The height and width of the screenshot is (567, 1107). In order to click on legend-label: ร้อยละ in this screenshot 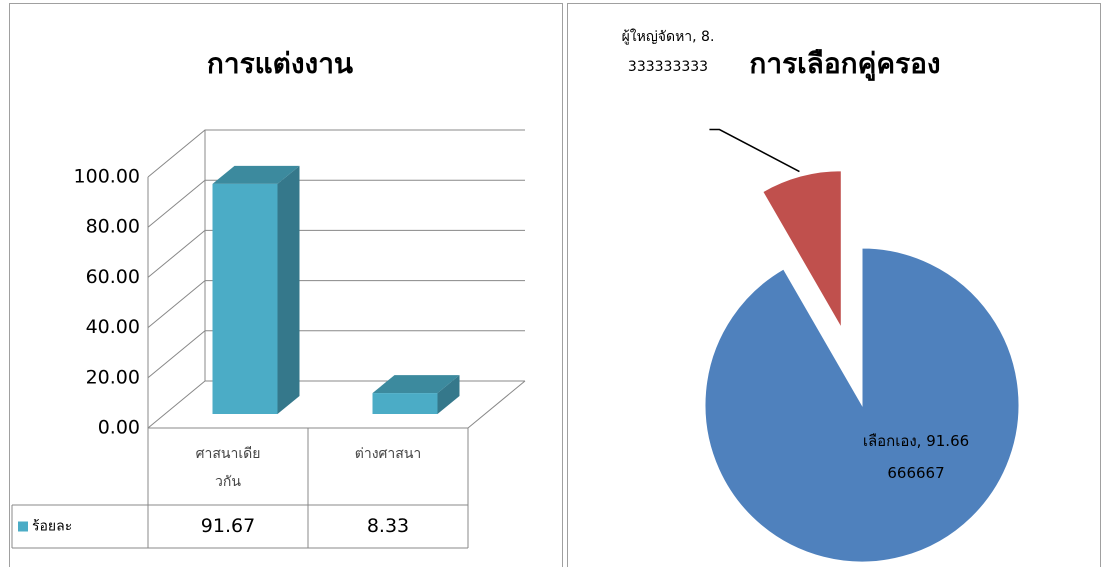, I will do `click(52, 527)`.